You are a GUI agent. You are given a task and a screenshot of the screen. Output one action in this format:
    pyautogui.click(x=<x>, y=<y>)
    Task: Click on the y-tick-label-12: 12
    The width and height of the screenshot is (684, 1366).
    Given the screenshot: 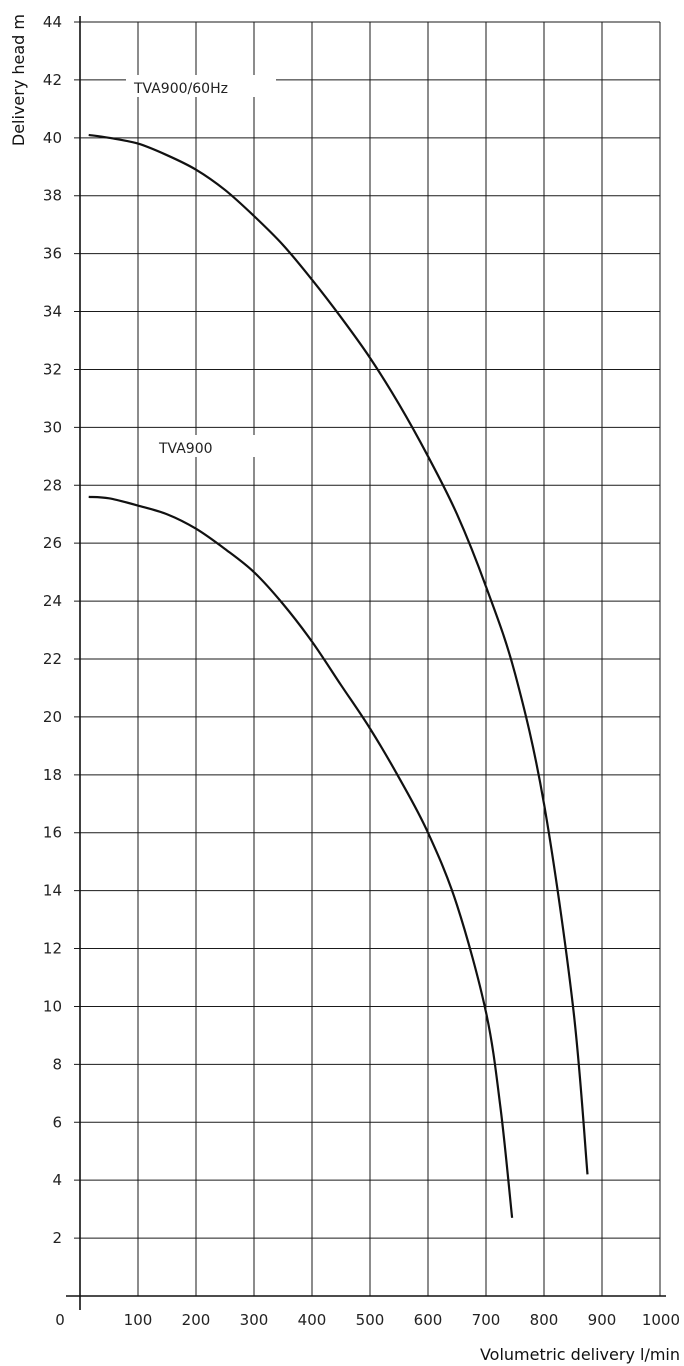 What is the action you would take?
    pyautogui.click(x=52, y=949)
    